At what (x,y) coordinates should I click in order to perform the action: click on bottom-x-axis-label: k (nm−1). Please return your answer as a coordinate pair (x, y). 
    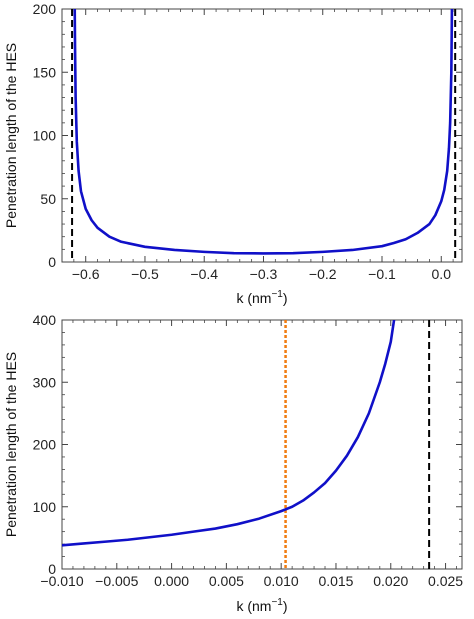
    Looking at the image, I should click on (261, 605).